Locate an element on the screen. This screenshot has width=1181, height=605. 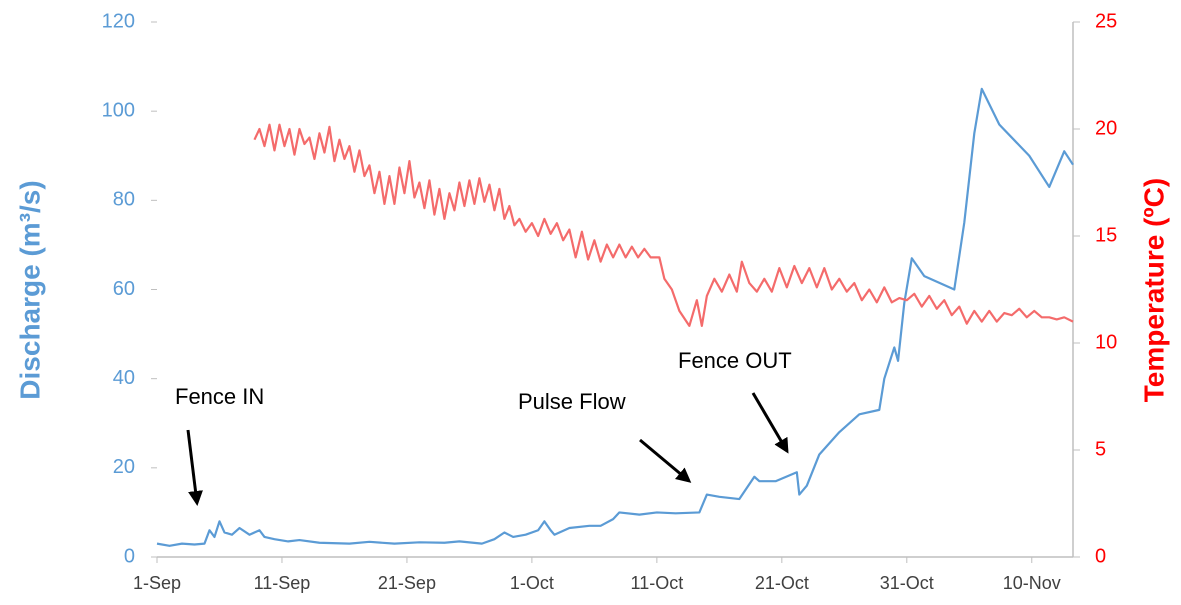
y-tick-label: 0 is located at coordinates (129, 556).